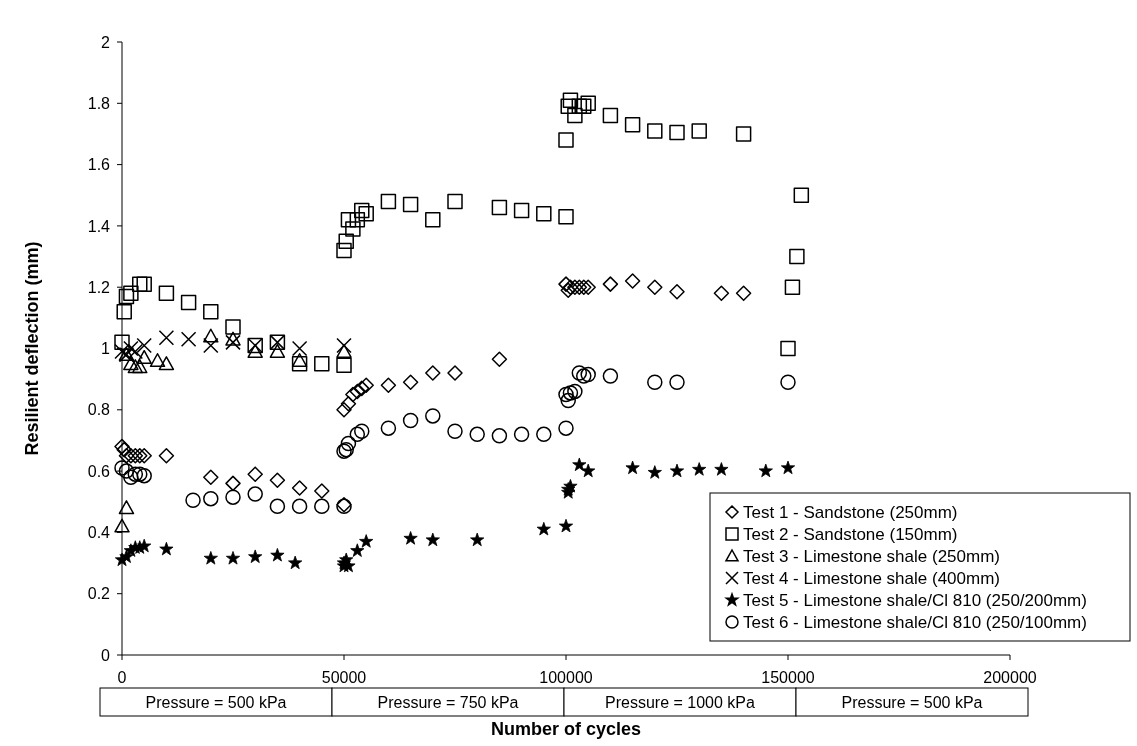  Describe the element at coordinates (99, 471) in the screenshot. I see `y-tick-label: 0.6` at that location.